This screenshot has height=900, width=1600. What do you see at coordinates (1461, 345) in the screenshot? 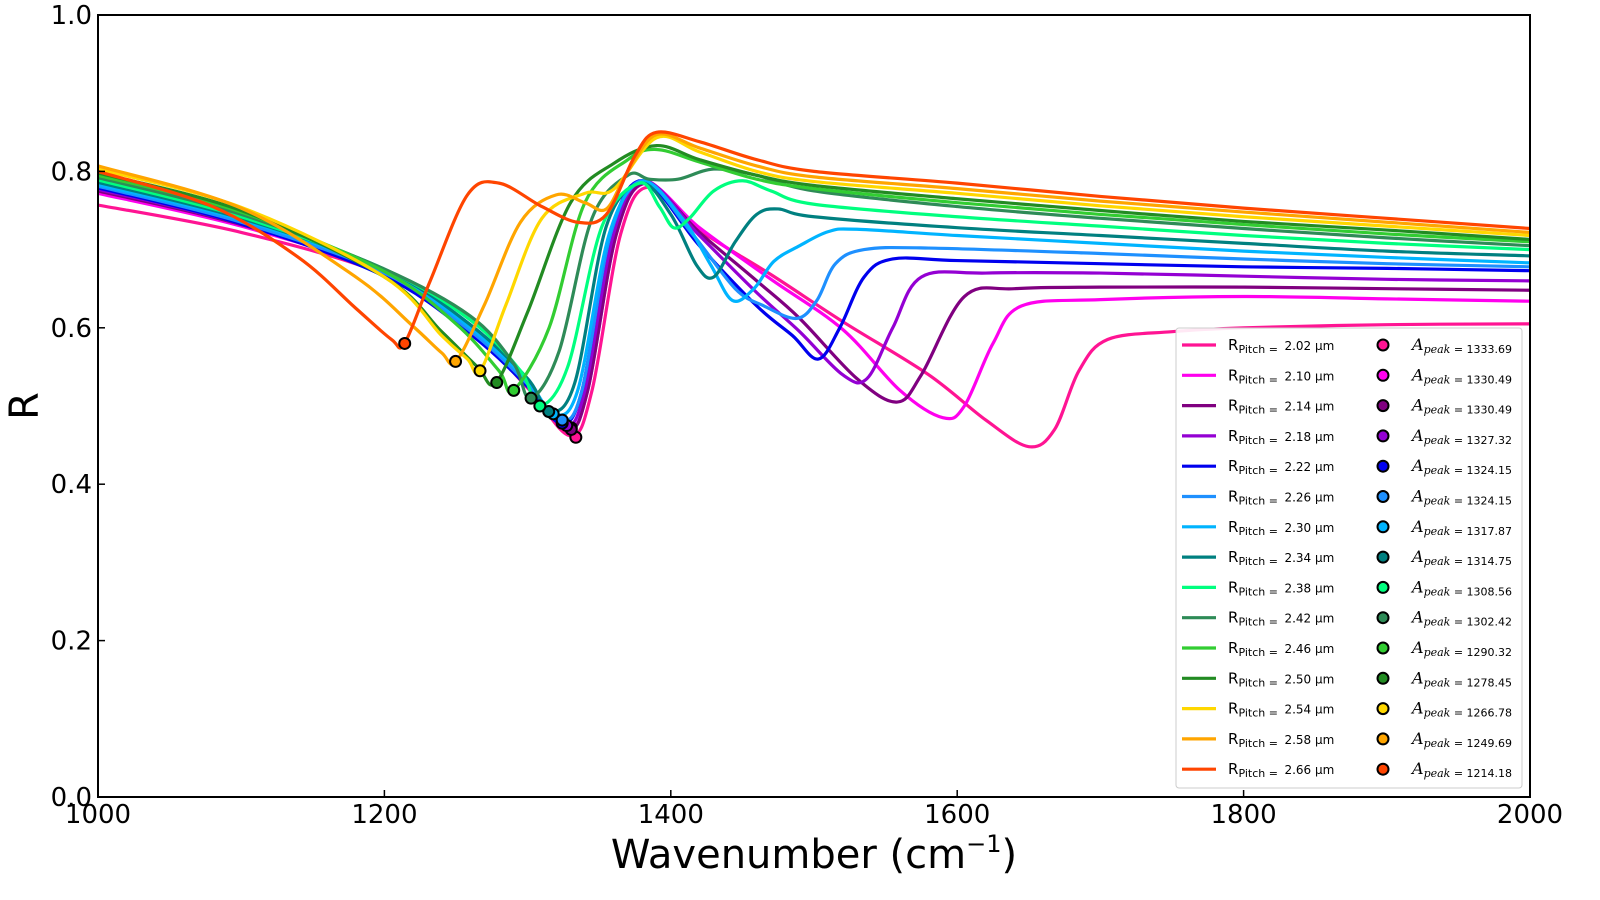
I see `legend-marker-label: Apeak = 1333.69` at bounding box center [1461, 345].